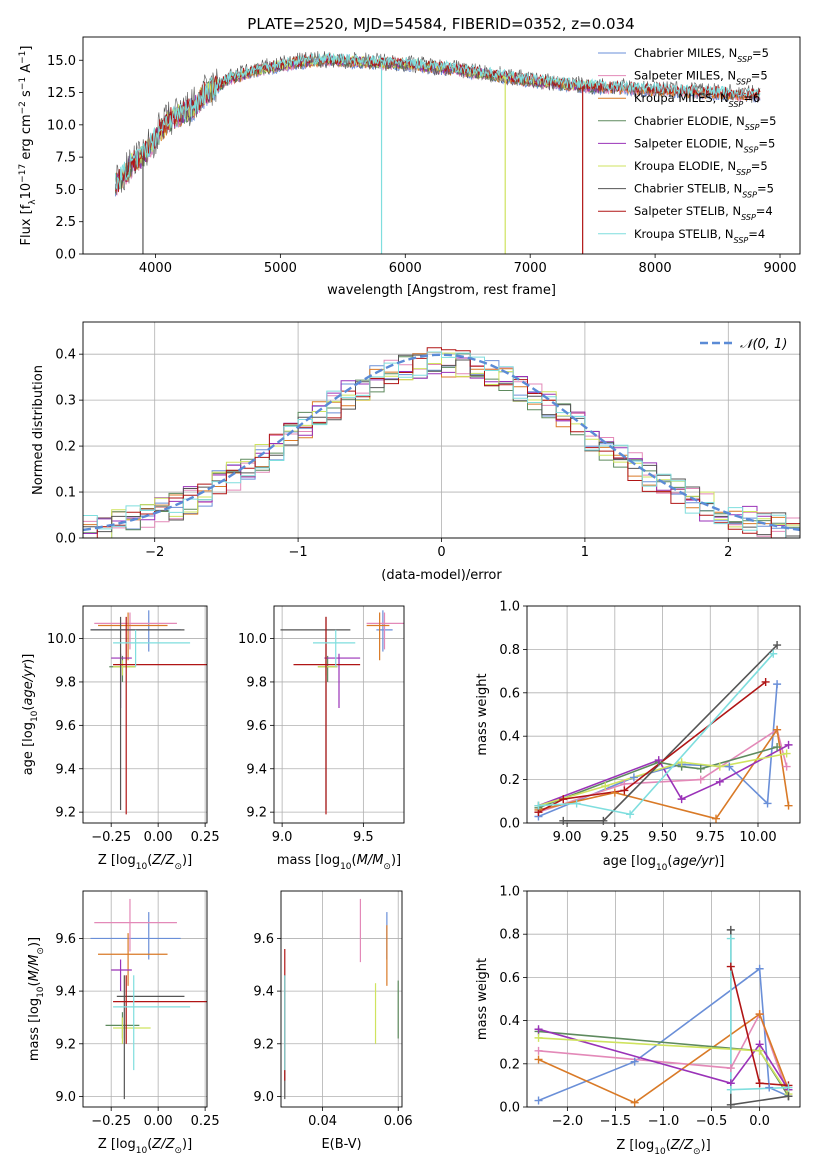 This screenshot has height=1170, width=819. What do you see at coordinates (158, 837) in the screenshot?
I see `x-tick-label: 0.00` at bounding box center [158, 837].